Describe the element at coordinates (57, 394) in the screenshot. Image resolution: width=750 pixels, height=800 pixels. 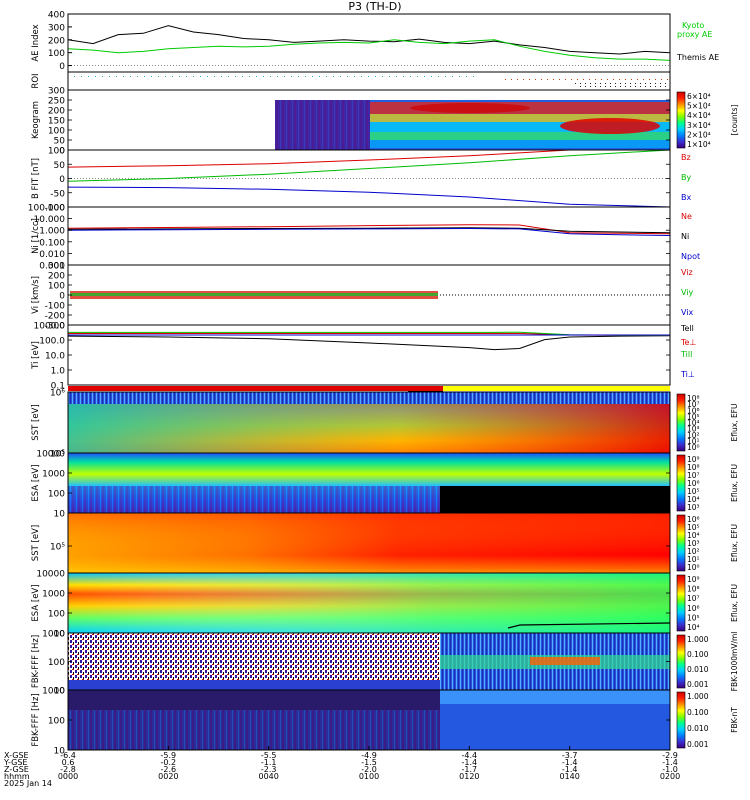
I see `y-tick-label: 10⁶` at that location.